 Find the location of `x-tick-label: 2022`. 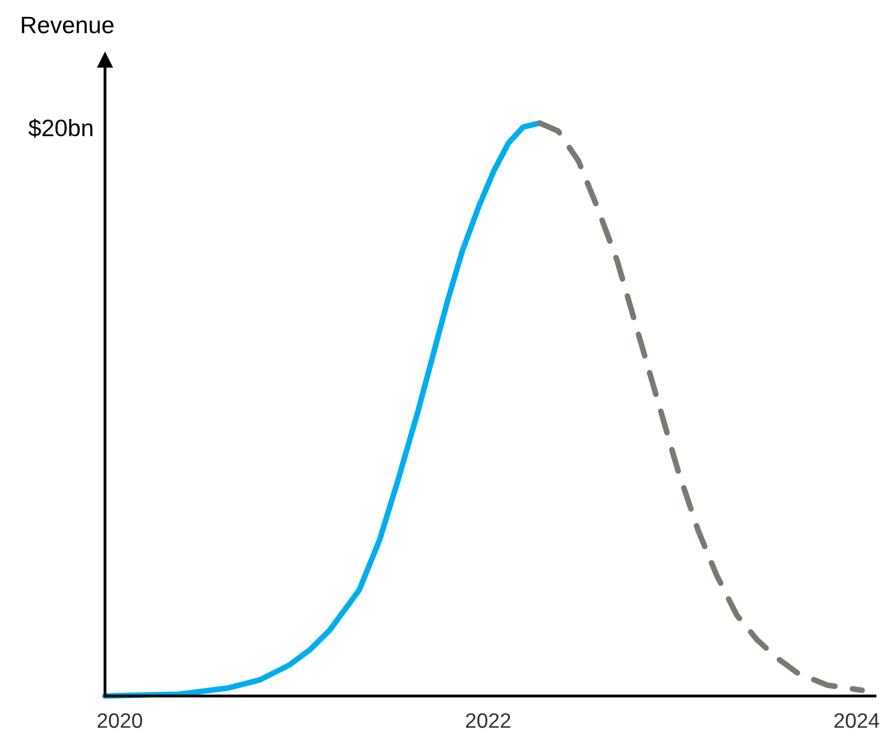

x-tick-label: 2022 is located at coordinates (488, 720).